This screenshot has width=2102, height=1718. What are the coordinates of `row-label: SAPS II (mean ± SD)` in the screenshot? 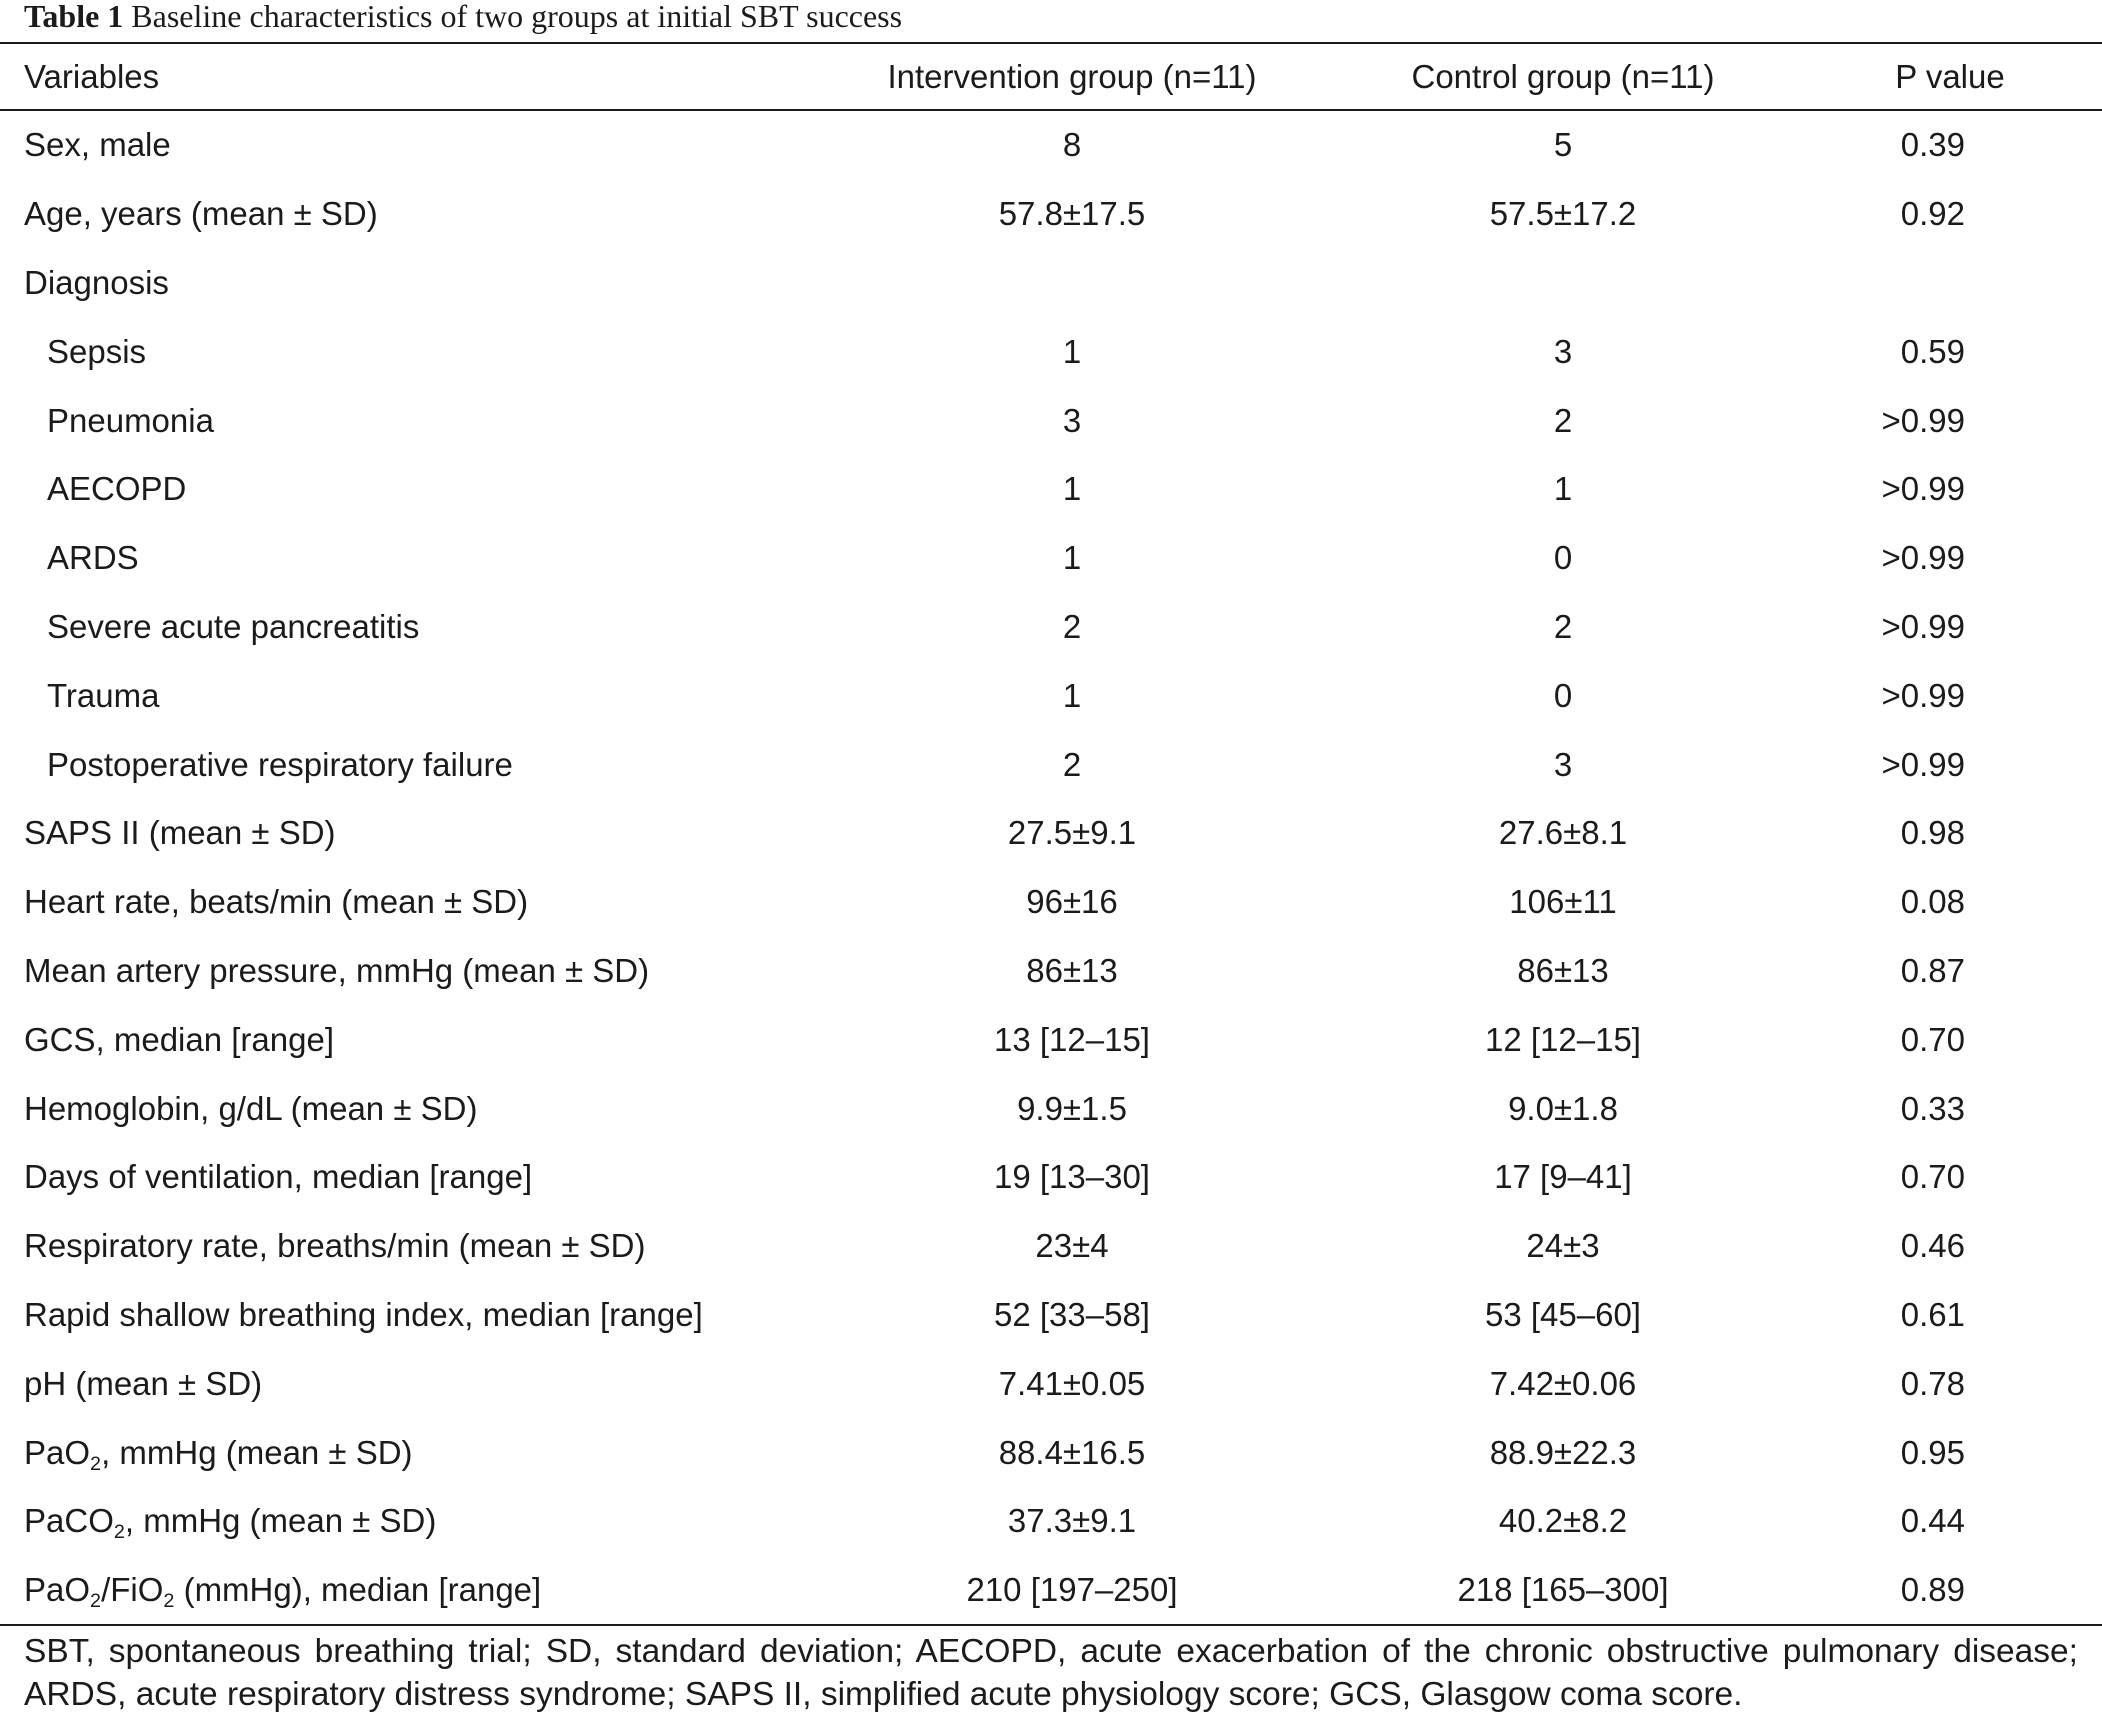 It's located at (180, 833).